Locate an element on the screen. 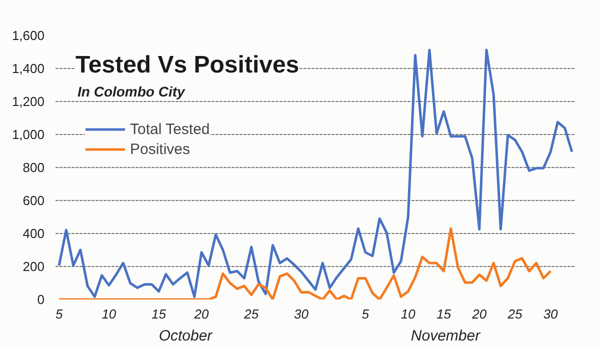 The width and height of the screenshot is (600, 347). text: In Colombo City is located at coordinates (132, 92).